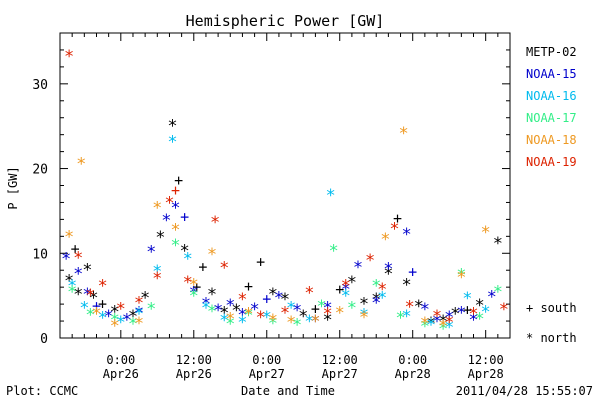 This screenshot has height=400, width=600. What do you see at coordinates (551, 74) in the screenshot?
I see `legend-entry: NOAA-15` at bounding box center [551, 74].